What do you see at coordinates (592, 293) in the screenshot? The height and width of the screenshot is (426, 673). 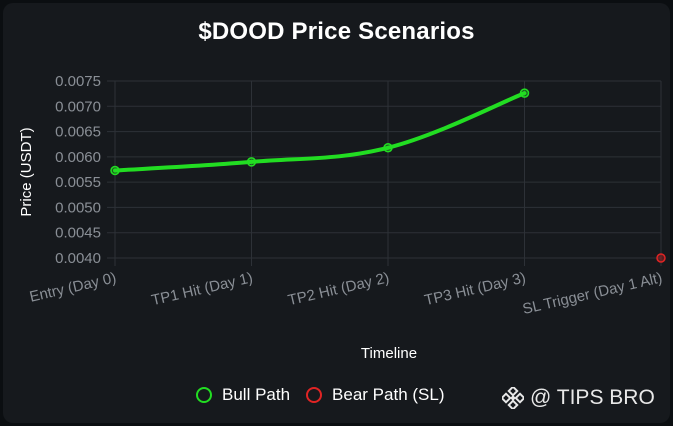 I see `x-tick-label: SL Trigger (Day 1 Alt)` at bounding box center [592, 293].